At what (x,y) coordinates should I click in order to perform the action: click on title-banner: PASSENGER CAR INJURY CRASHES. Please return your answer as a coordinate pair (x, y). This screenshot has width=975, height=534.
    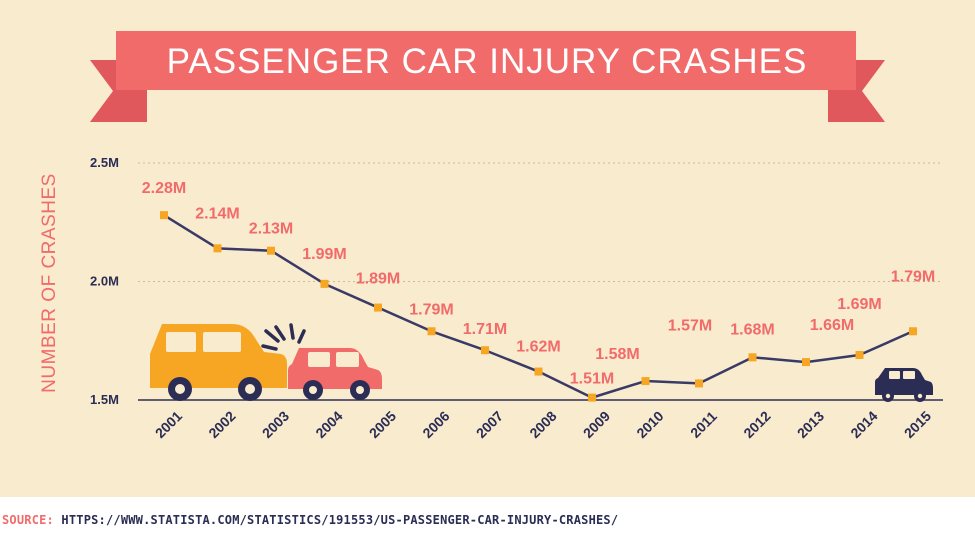
    Looking at the image, I should click on (487, 76).